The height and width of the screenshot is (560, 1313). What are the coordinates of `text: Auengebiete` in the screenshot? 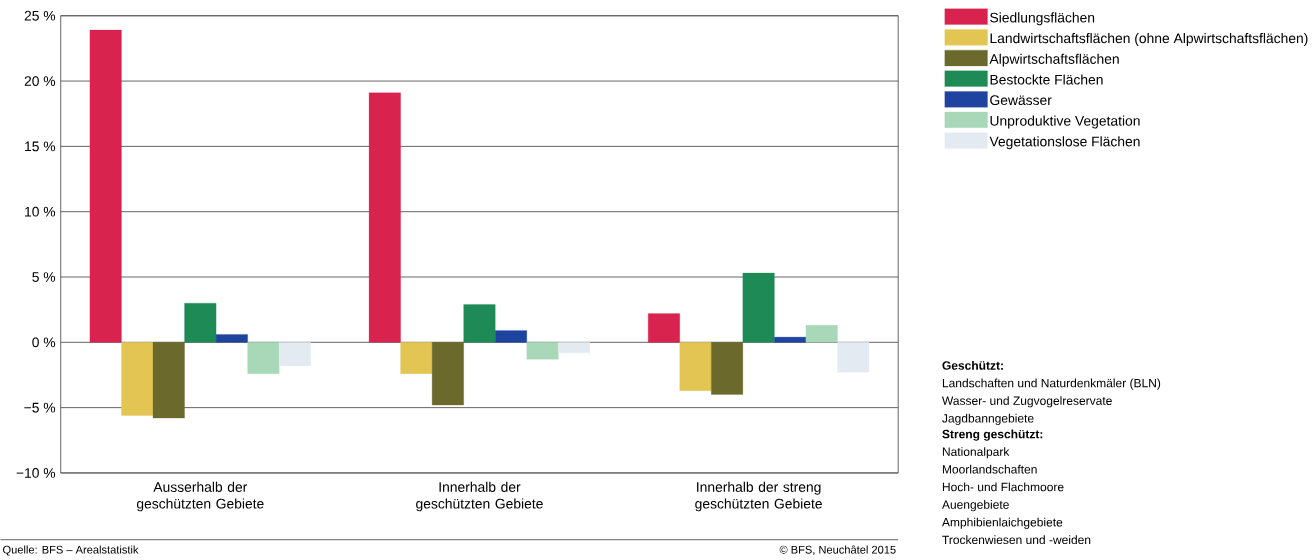 It's located at (975, 505).